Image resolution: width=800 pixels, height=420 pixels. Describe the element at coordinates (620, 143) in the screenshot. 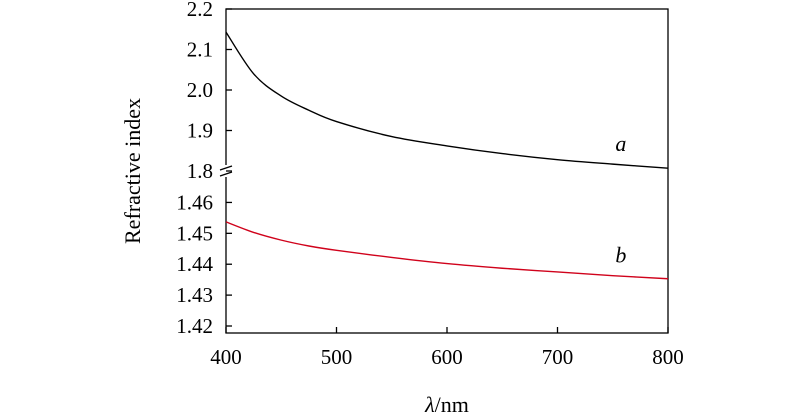

I see `series-a-label: a` at that location.